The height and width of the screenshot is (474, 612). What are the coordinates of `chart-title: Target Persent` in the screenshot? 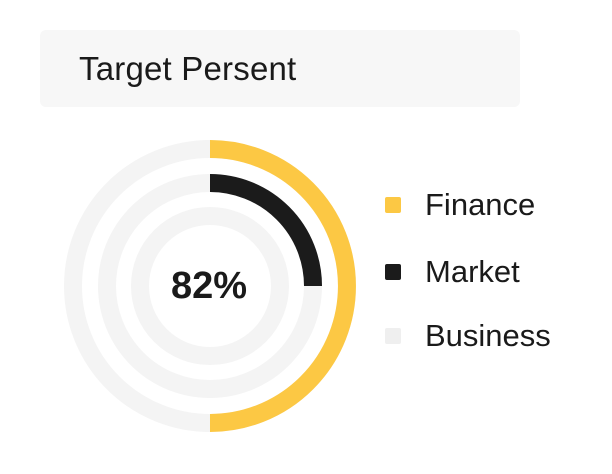 It's located at (188, 68).